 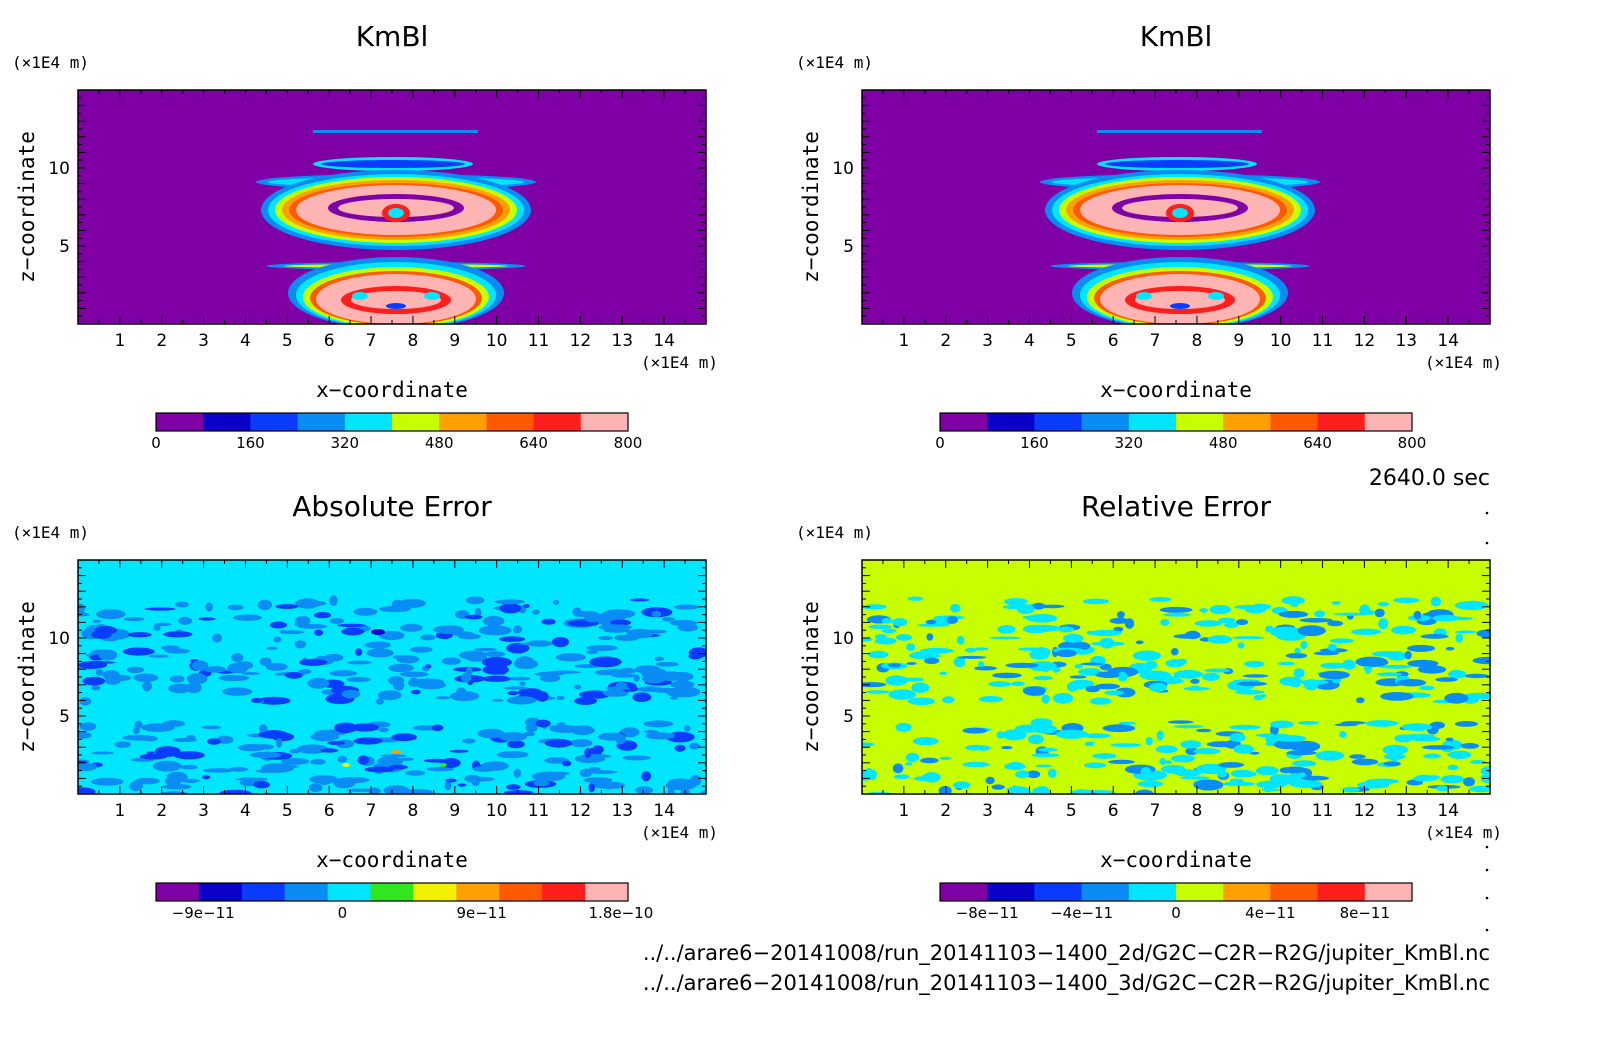 What do you see at coordinates (392, 677) in the screenshot?
I see `plot-field` at bounding box center [392, 677].